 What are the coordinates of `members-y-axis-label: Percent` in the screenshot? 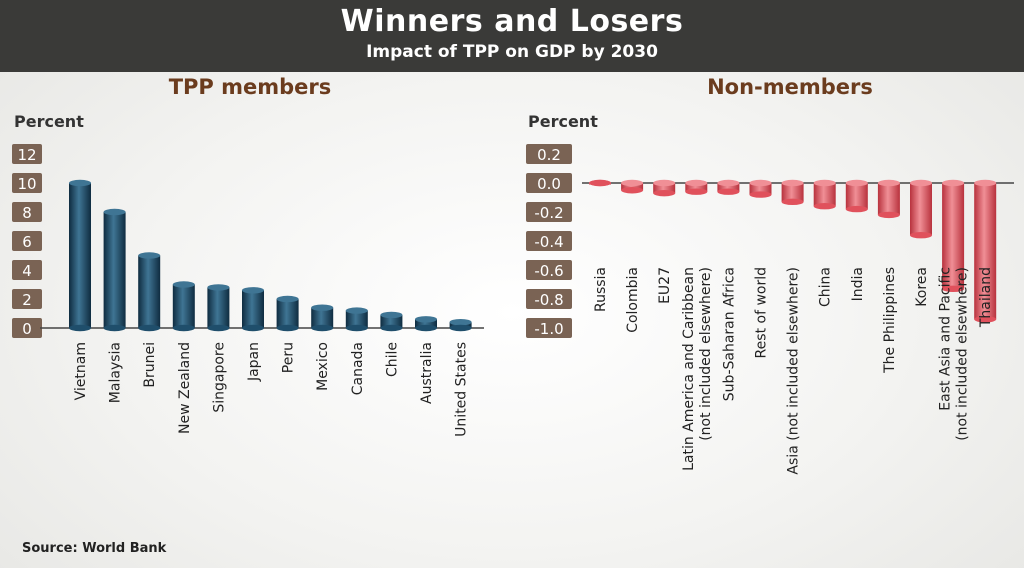 It's located at (49, 121).